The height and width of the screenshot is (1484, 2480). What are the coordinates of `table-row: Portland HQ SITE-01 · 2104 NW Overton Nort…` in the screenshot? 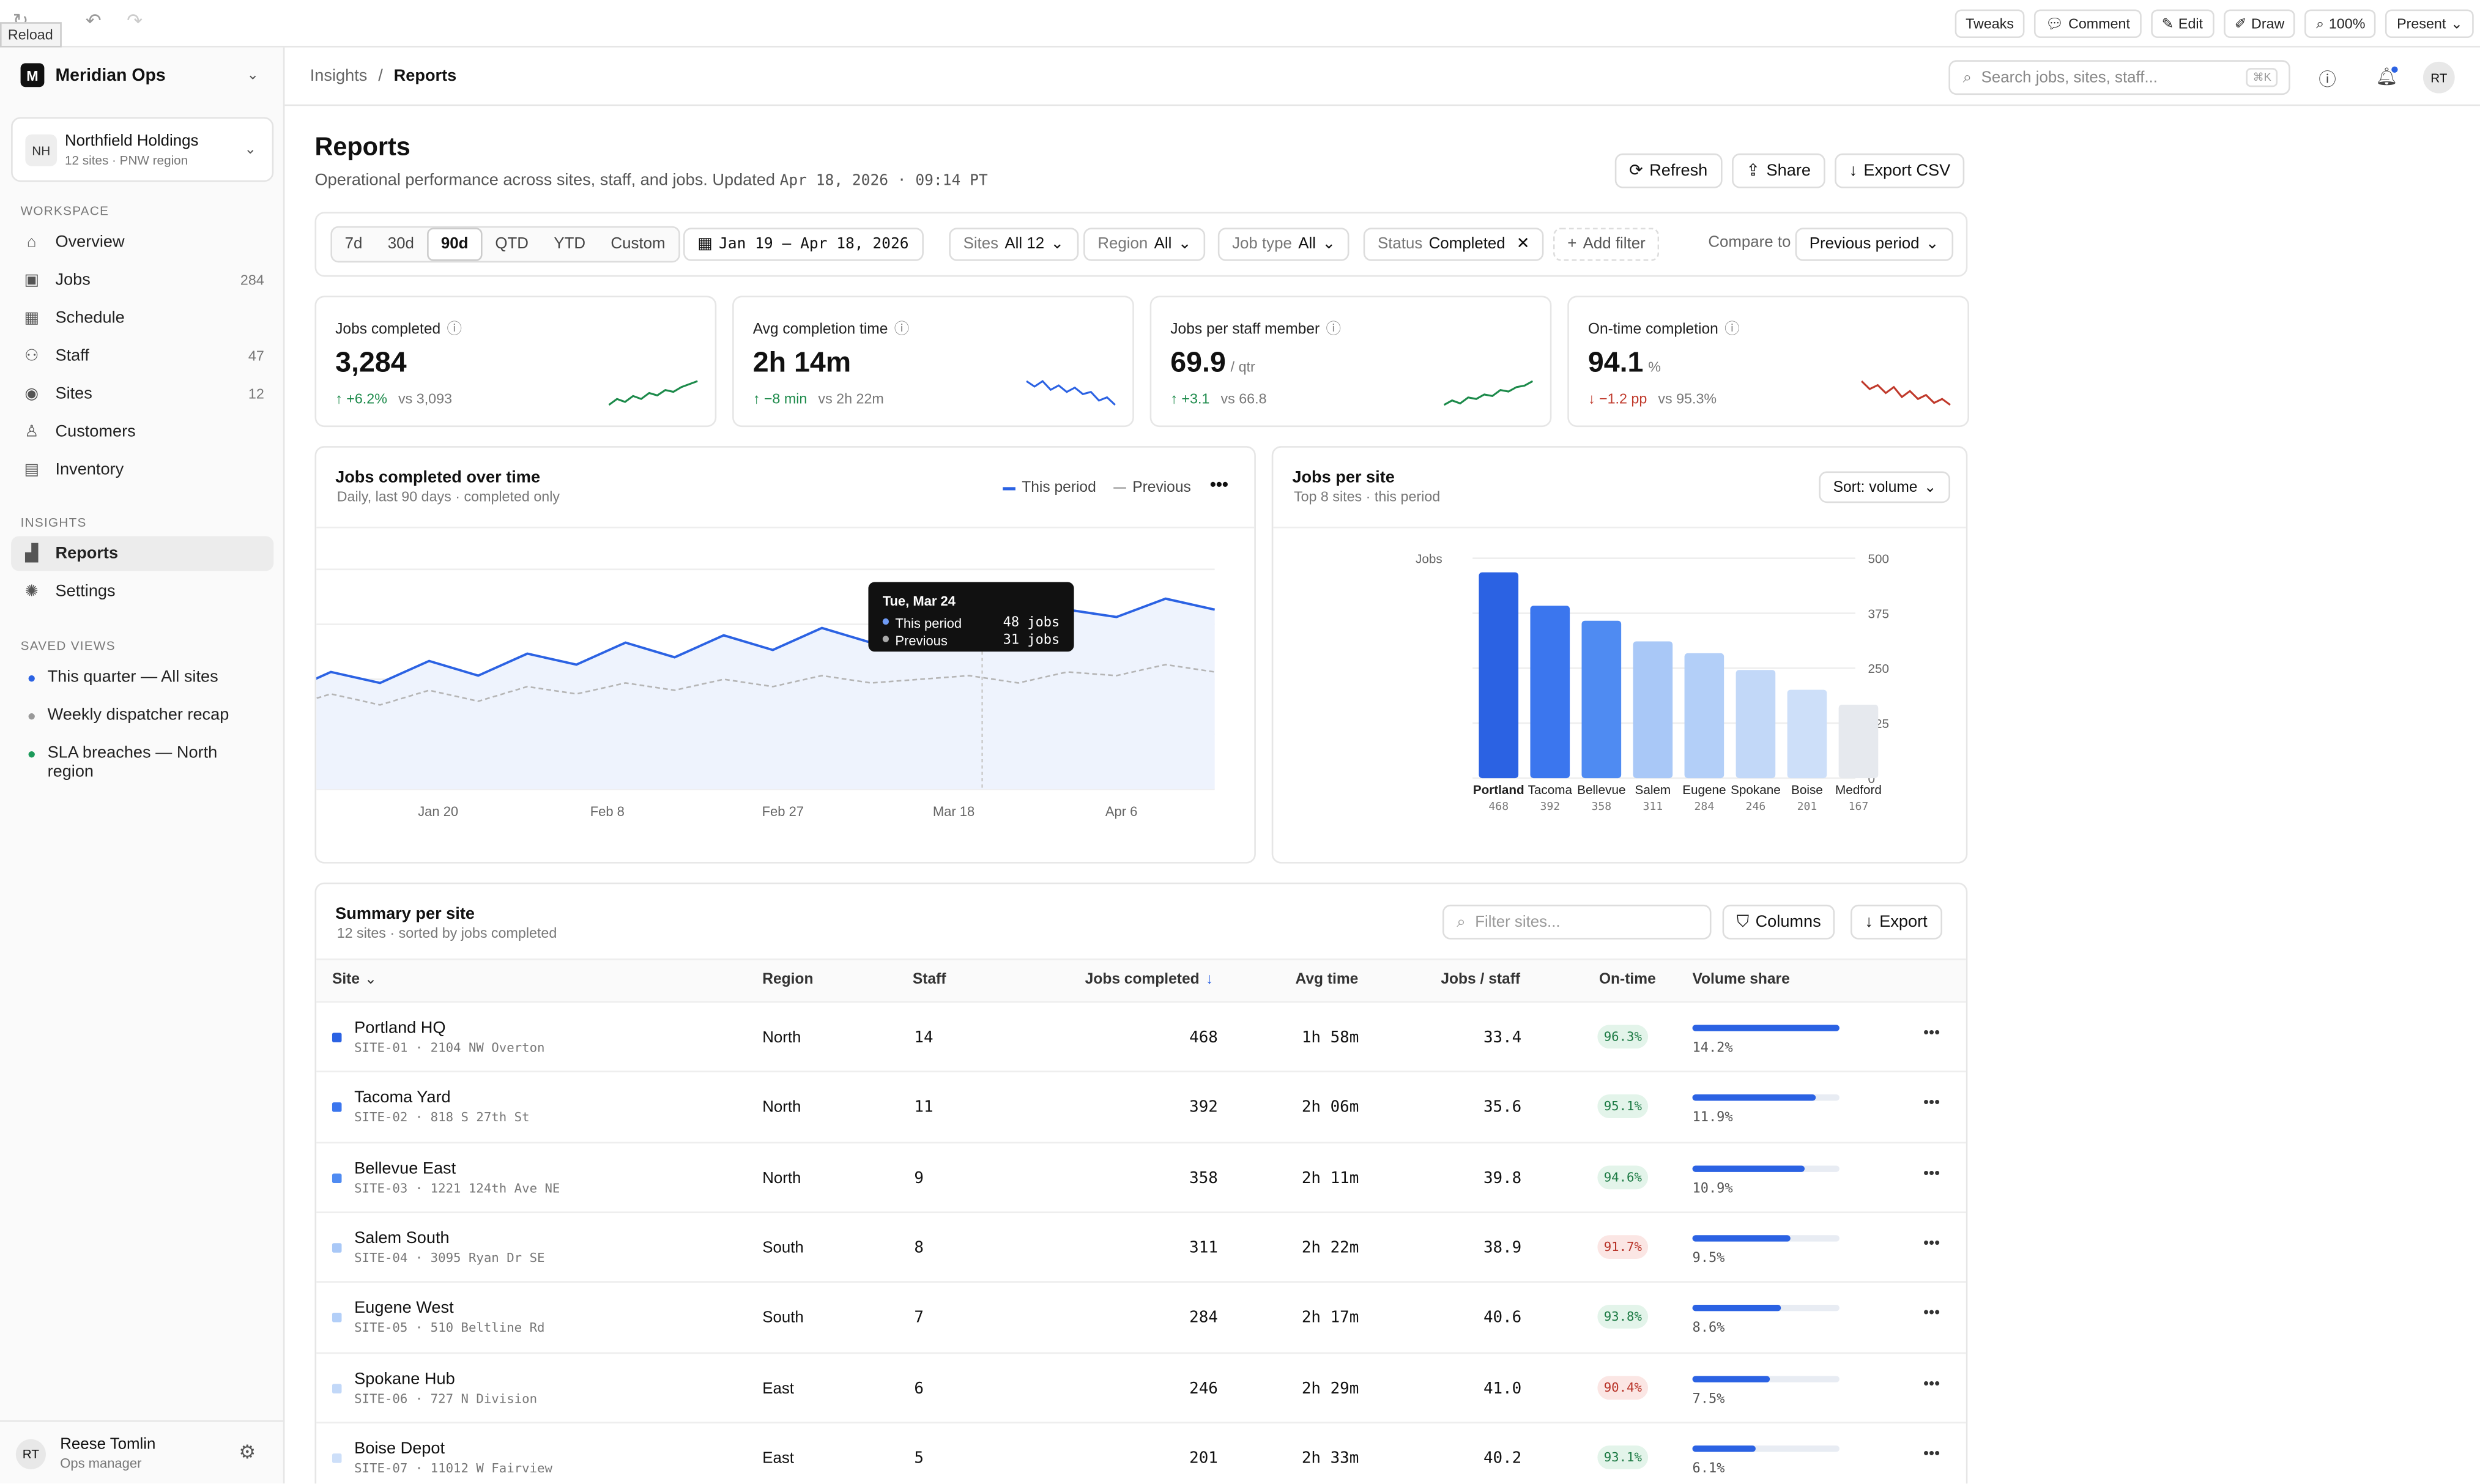 It's located at (1141, 1036).